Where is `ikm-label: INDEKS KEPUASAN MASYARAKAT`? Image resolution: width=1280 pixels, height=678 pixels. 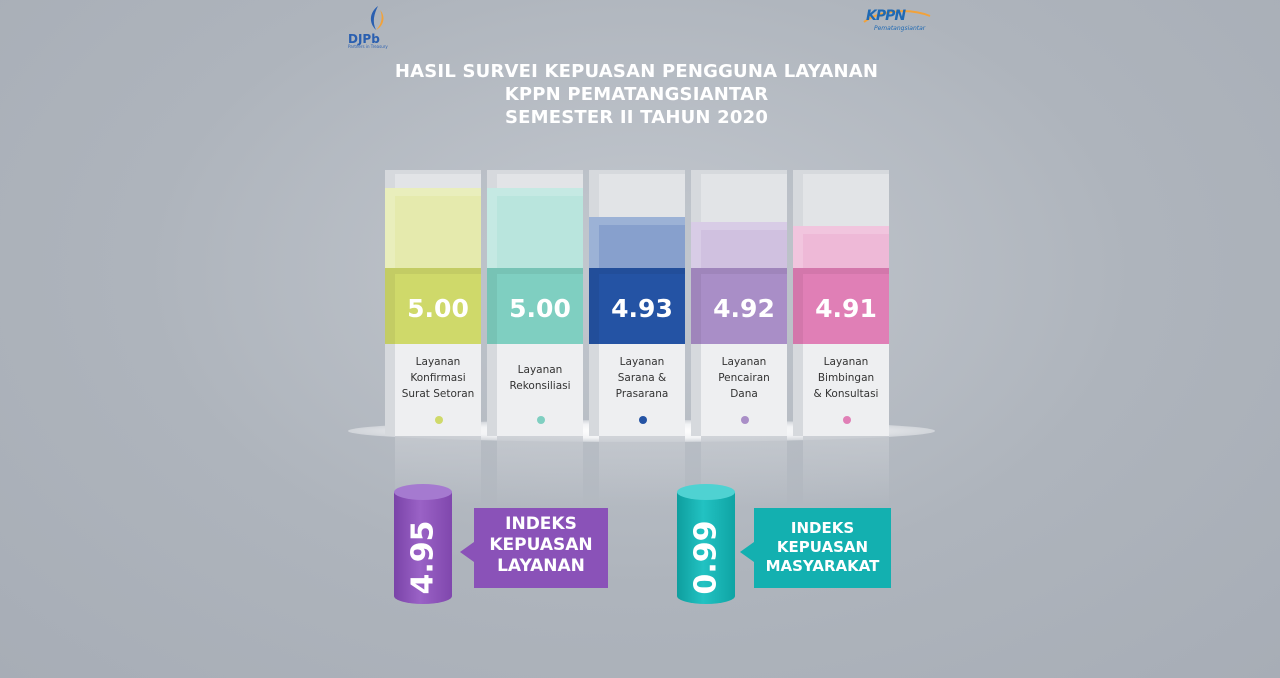
ikm-label: INDEKS KEPUASAN MASYARAKAT is located at coordinates (815, 548).